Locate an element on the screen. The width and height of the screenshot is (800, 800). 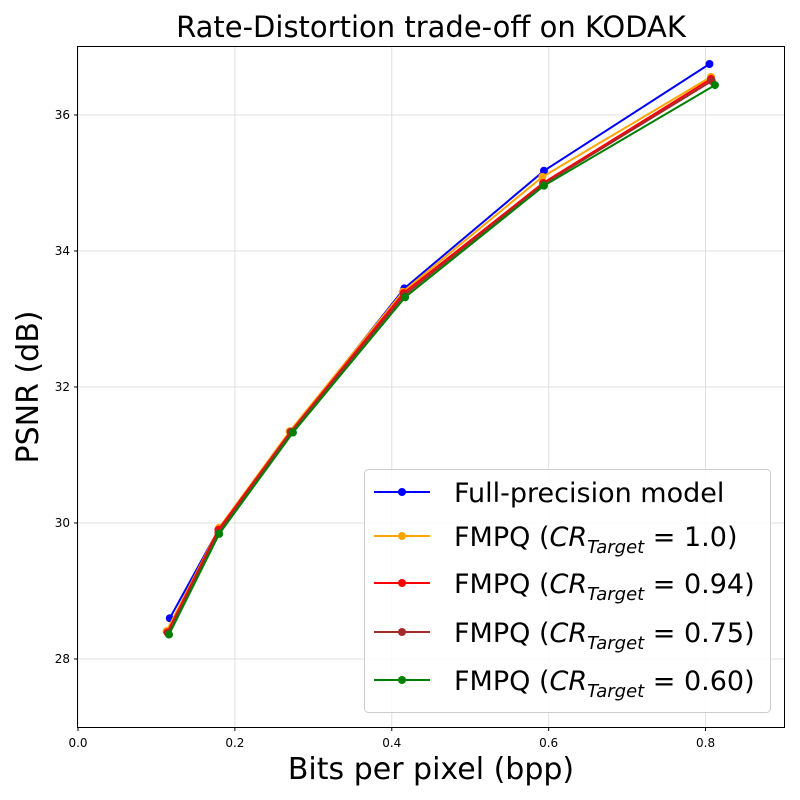
x-axis-ticks: 0.0 0.2 0.4 0.6 0.8 is located at coordinates (391, 738).